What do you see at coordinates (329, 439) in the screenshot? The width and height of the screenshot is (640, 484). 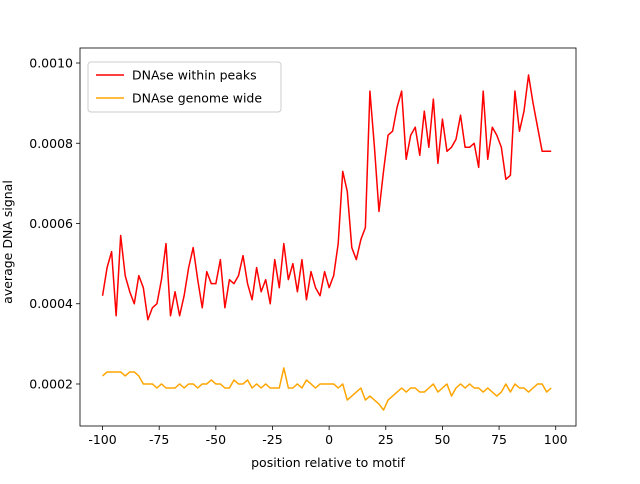 I see `x-tick-label: 0` at bounding box center [329, 439].